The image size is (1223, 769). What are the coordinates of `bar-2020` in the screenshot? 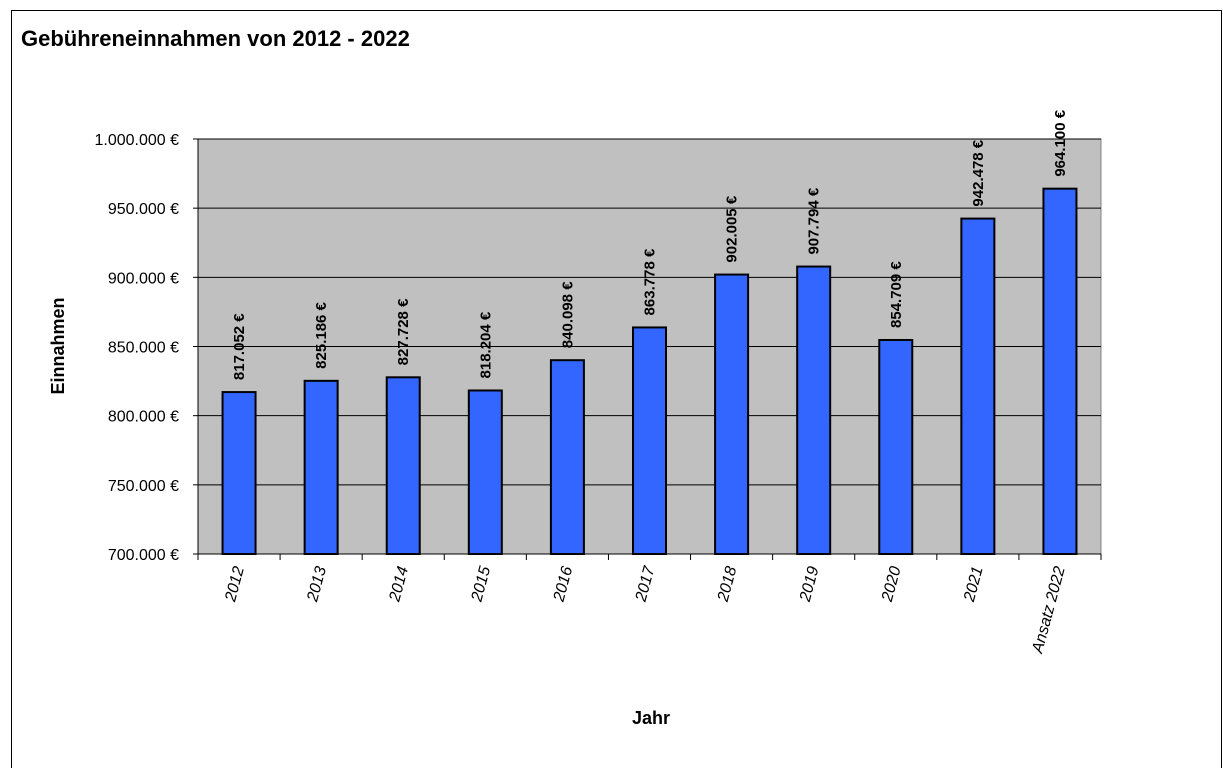 It's located at (896, 446).